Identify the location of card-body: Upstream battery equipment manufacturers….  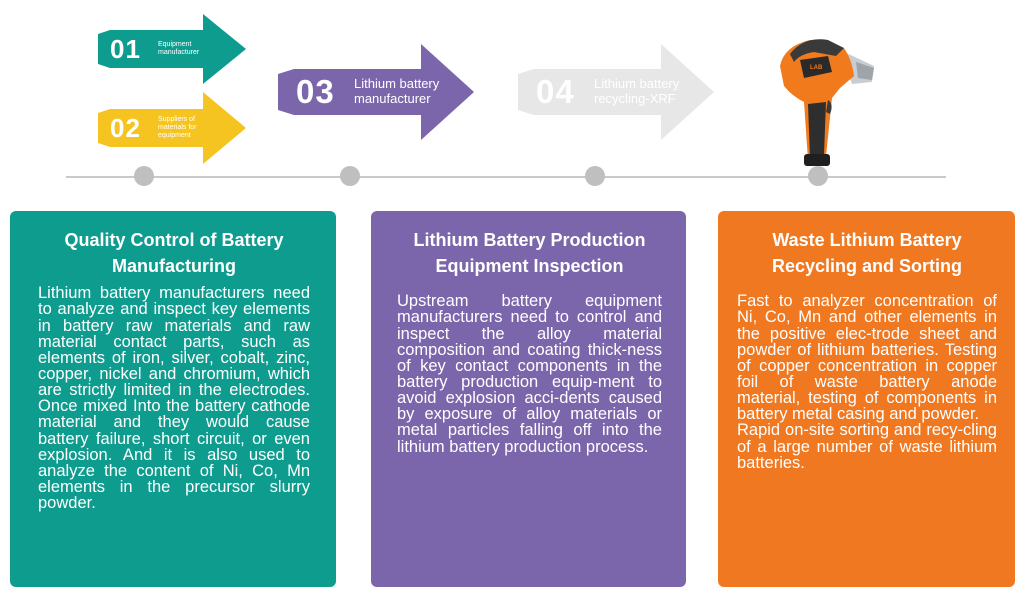
(529, 374).